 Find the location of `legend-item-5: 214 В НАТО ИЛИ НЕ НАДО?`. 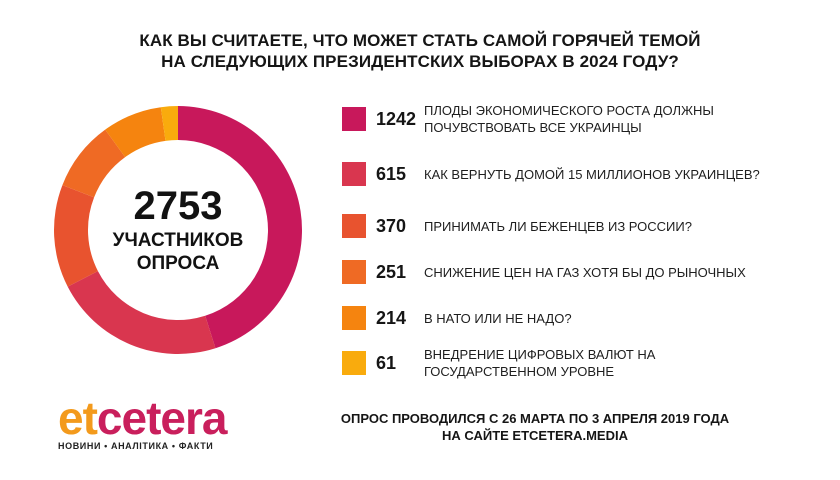

legend-item-5: 214 В НАТО ИЛИ НЕ НАДО? is located at coordinates (577, 318).